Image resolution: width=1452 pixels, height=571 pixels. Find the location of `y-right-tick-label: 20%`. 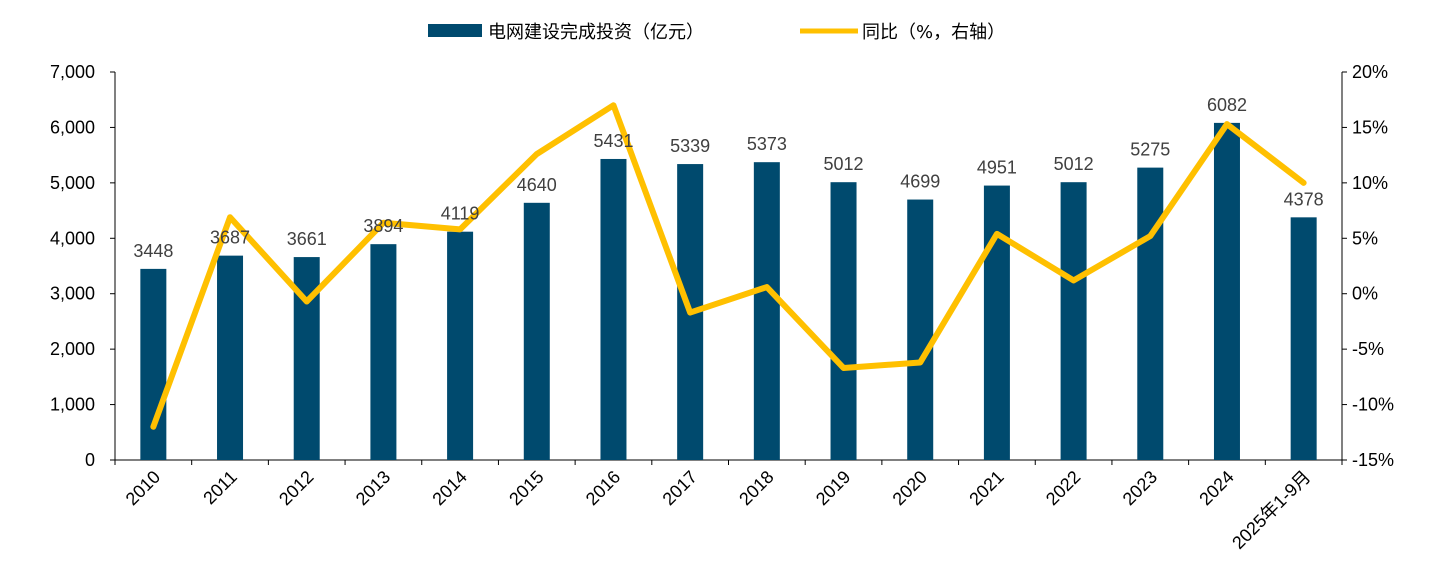

y-right-tick-label: 20% is located at coordinates (1370, 72).